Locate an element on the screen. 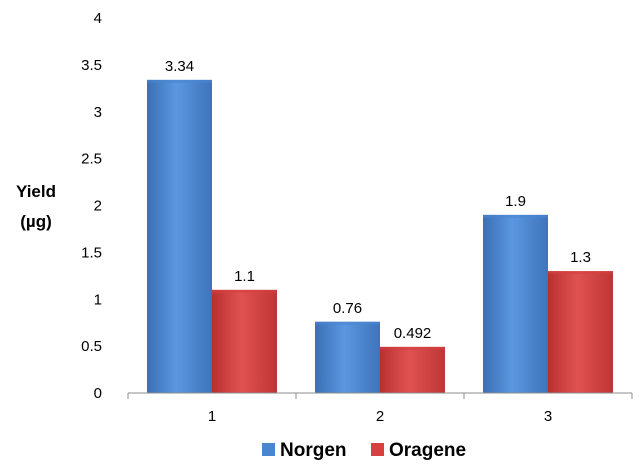 The width and height of the screenshot is (642, 464). y-tick-label: 1.5 is located at coordinates (91, 252).